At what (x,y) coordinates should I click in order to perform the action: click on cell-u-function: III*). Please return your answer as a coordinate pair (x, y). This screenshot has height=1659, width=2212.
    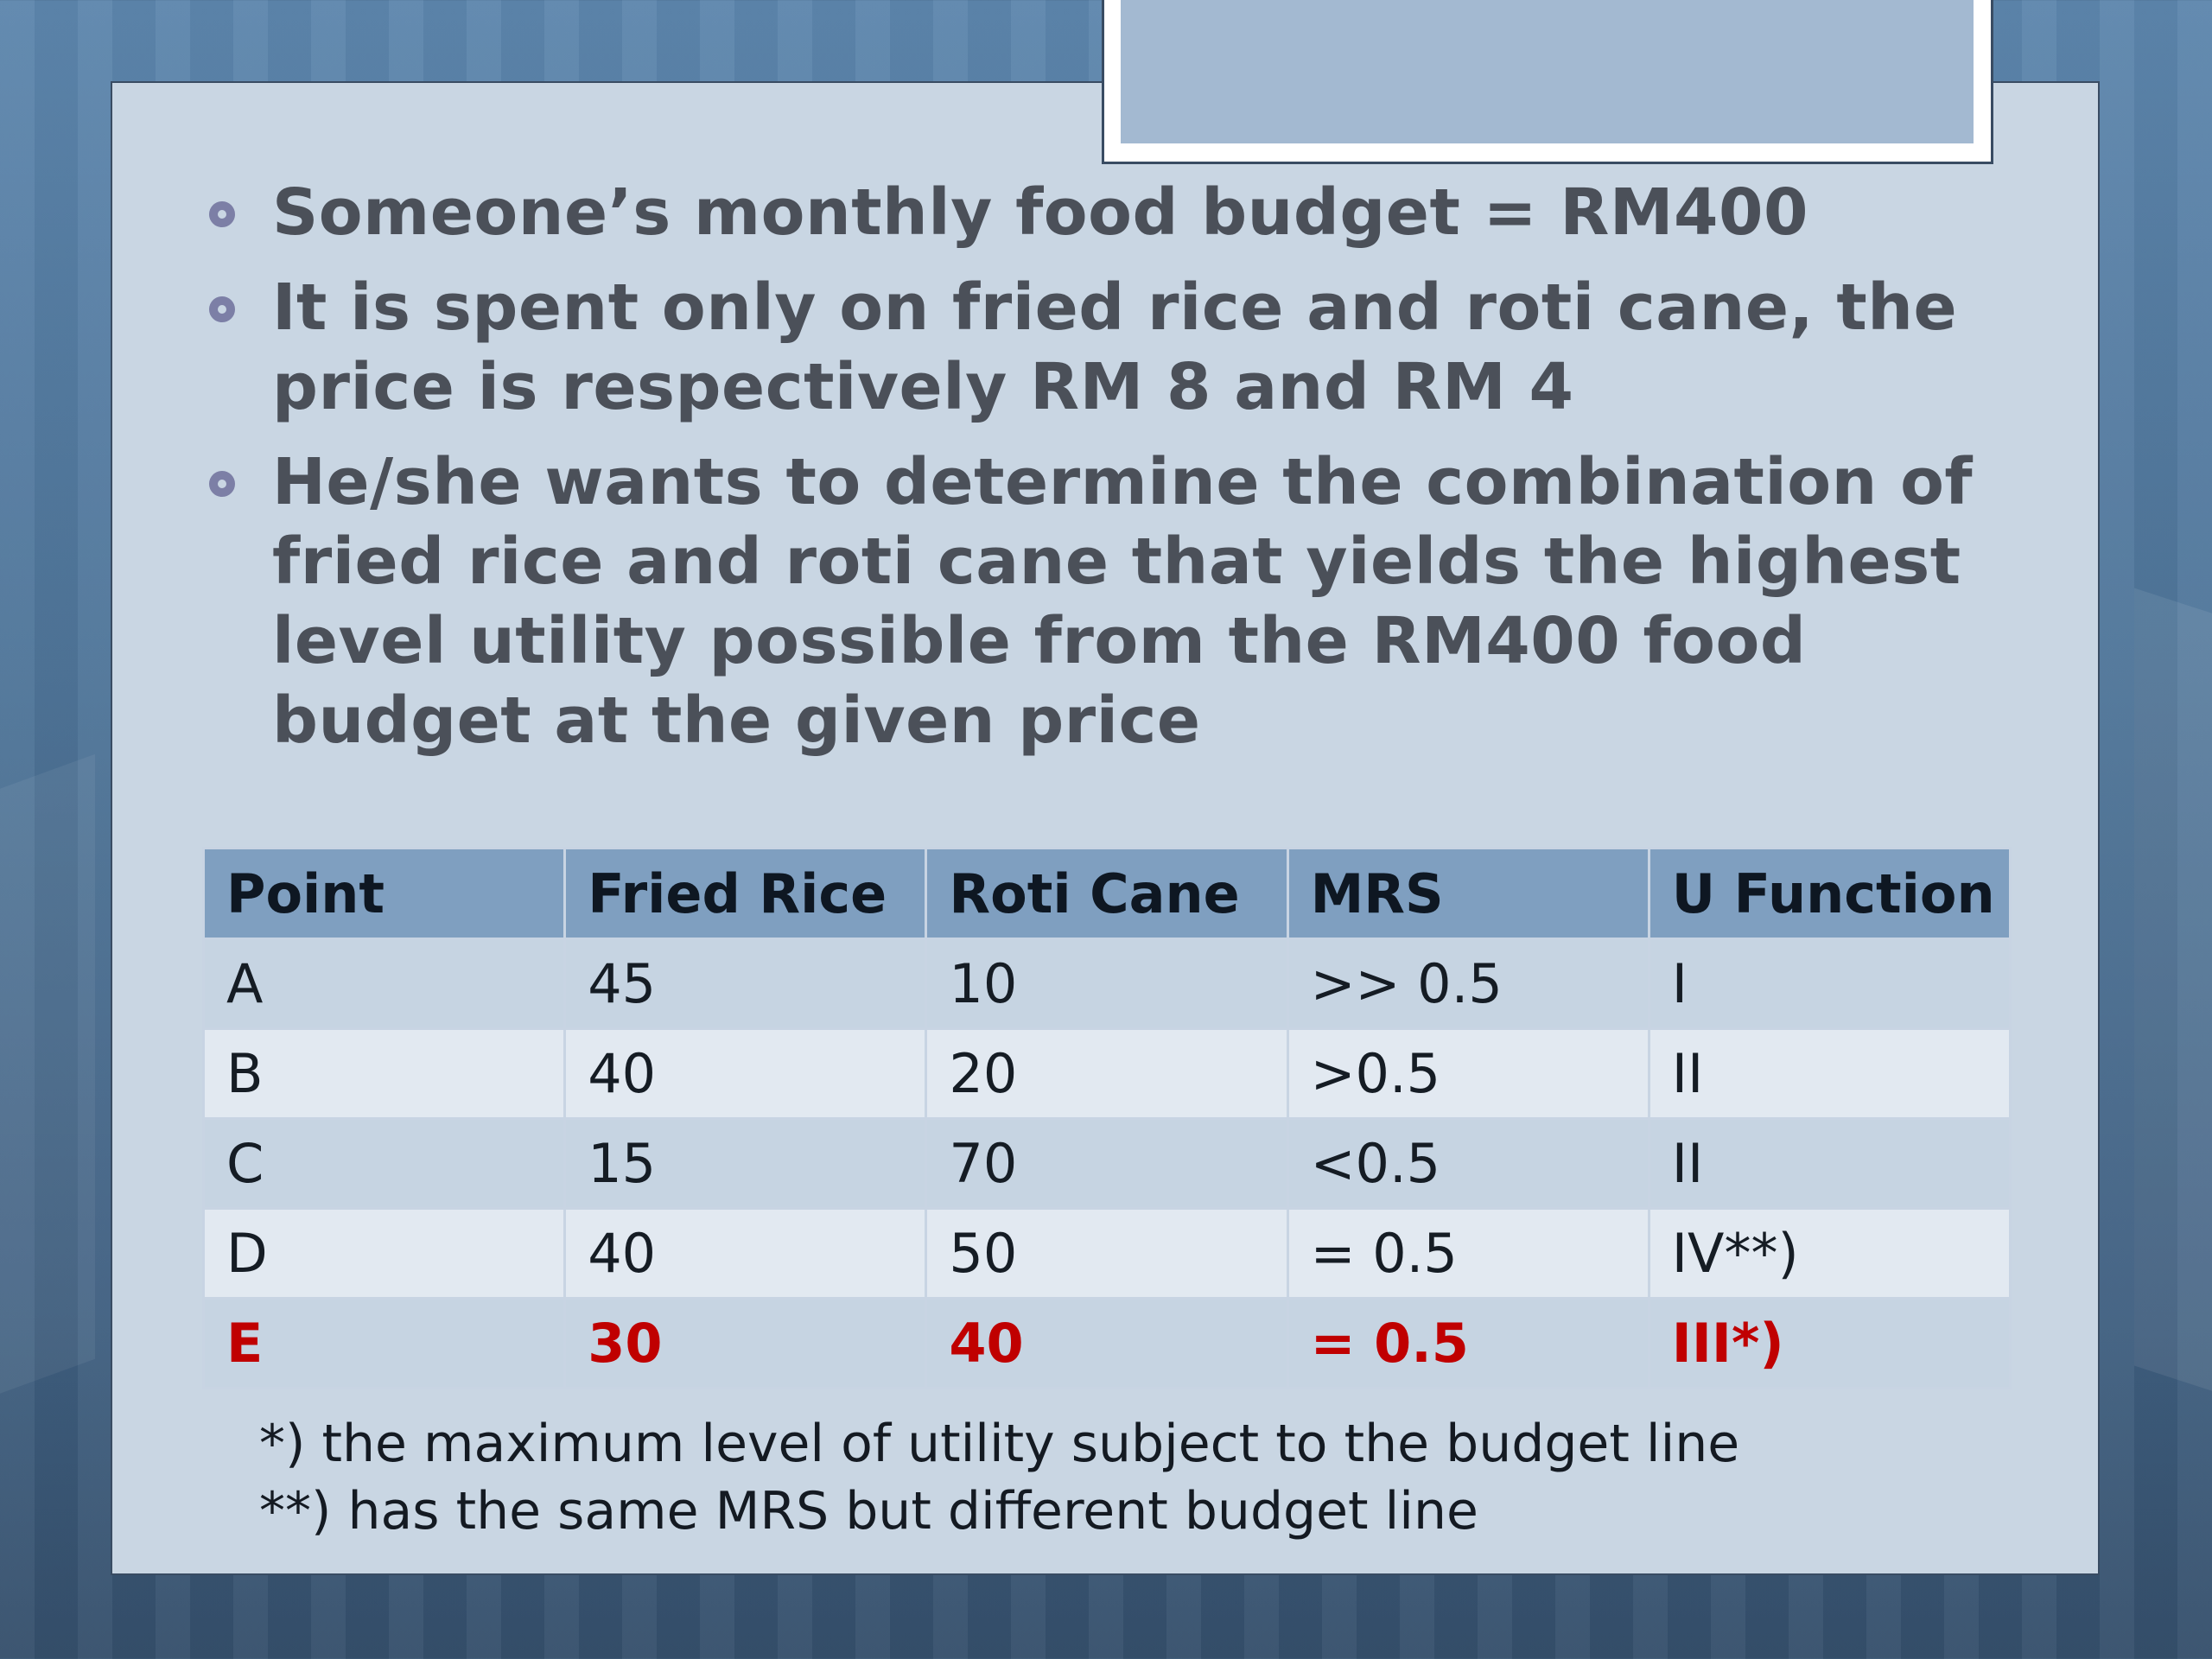
    Looking at the image, I should click on (1829, 1343).